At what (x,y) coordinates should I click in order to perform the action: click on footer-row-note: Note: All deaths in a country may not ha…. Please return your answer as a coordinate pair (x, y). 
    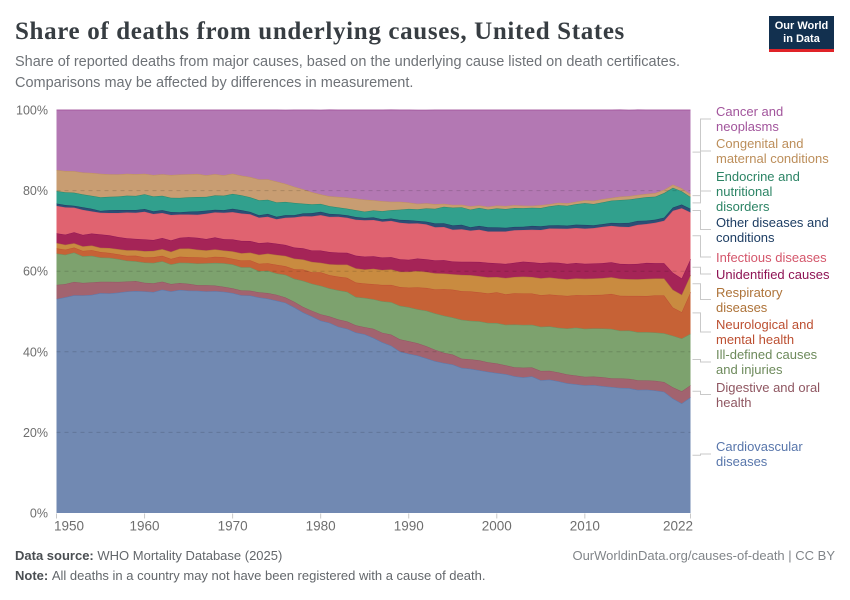
    Looking at the image, I should click on (425, 576).